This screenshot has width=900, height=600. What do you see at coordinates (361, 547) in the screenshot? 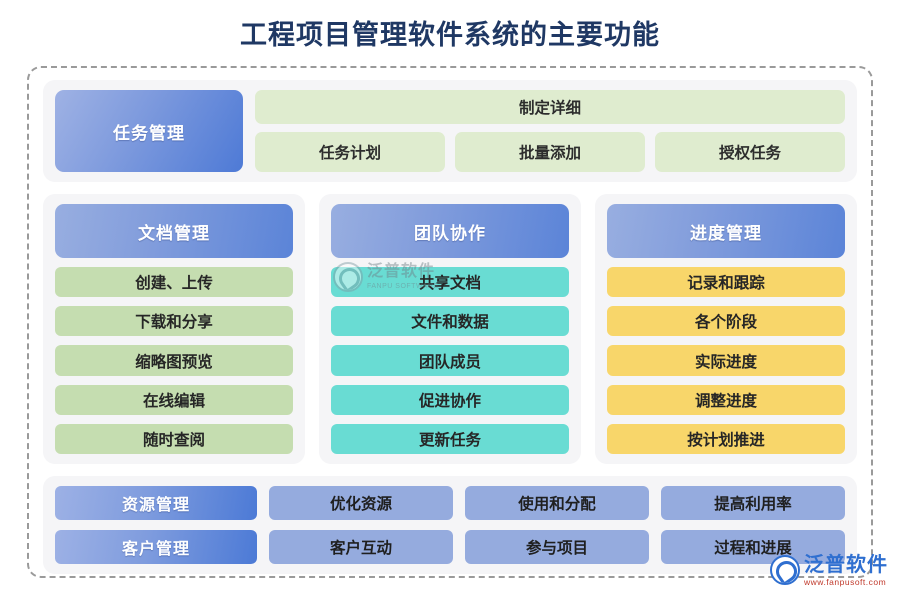
I see `customer-item: 客户互动` at bounding box center [361, 547].